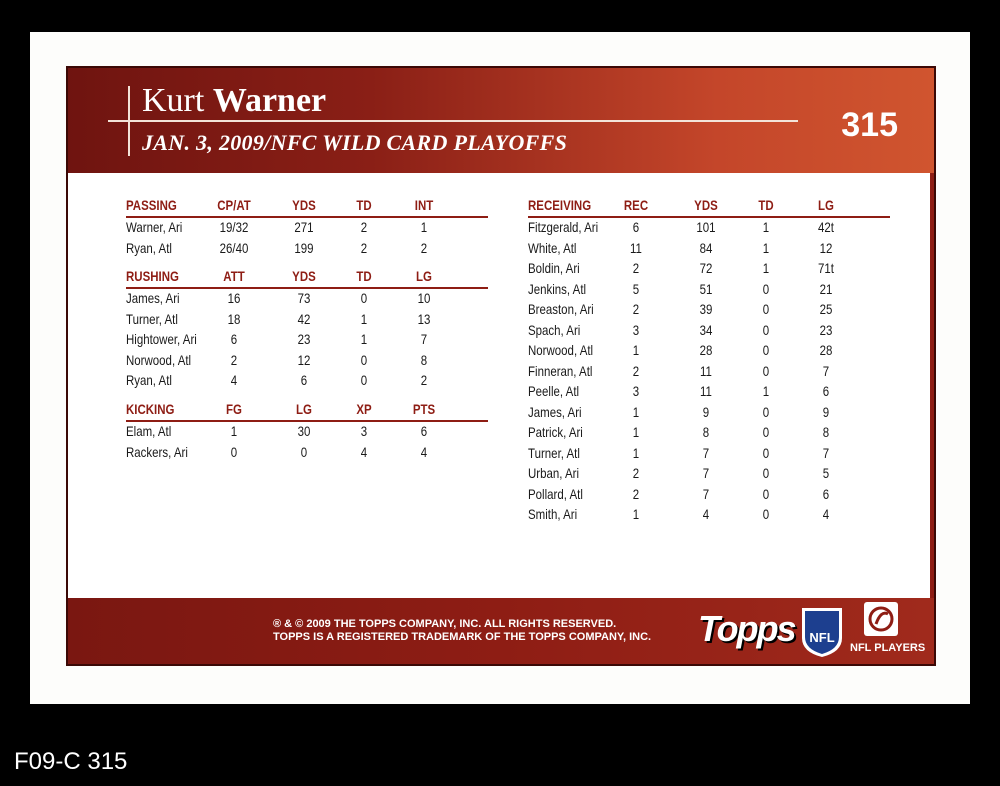 This screenshot has height=786, width=1000. What do you see at coordinates (234, 205) in the screenshot?
I see `passing-header-cell: CP/AT` at bounding box center [234, 205].